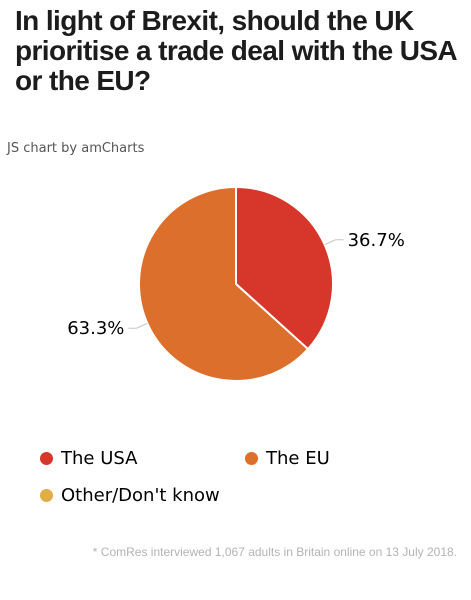 The height and width of the screenshot is (600, 471). Describe the element at coordinates (376, 240) in the screenshot. I see `pie-label-the-usa: 36.7%` at that location.